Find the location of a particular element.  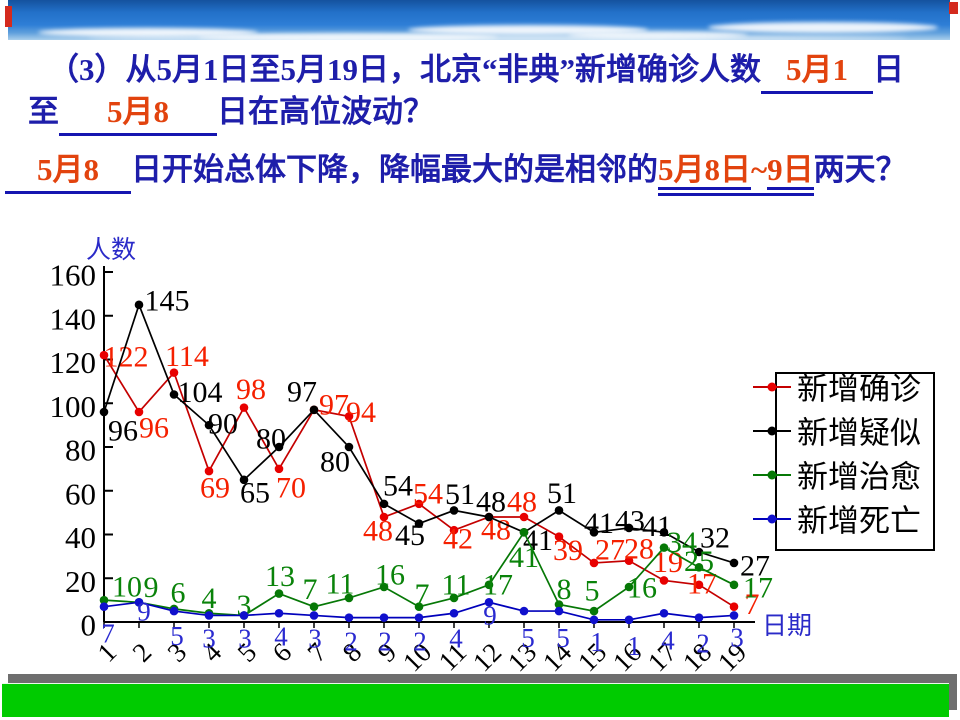

sky-banner-image is located at coordinates (479, 20).